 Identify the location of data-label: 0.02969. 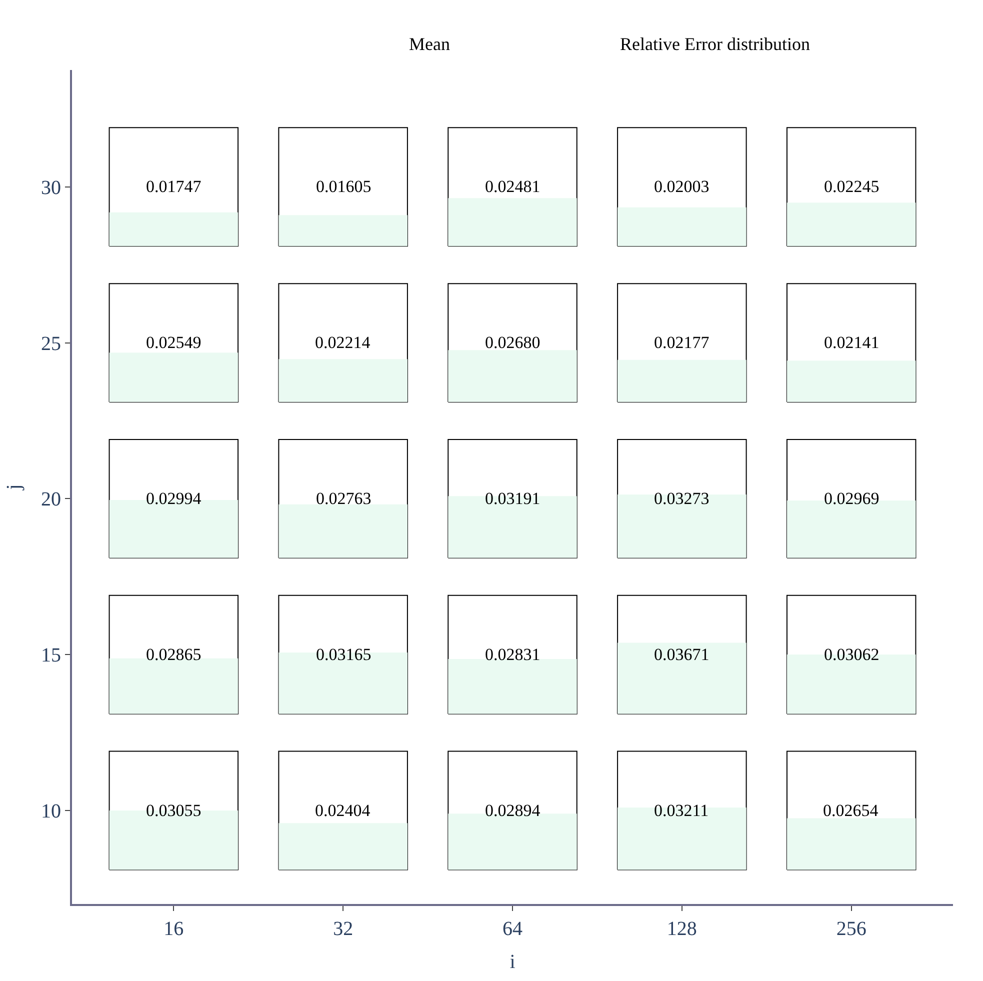
(852, 498).